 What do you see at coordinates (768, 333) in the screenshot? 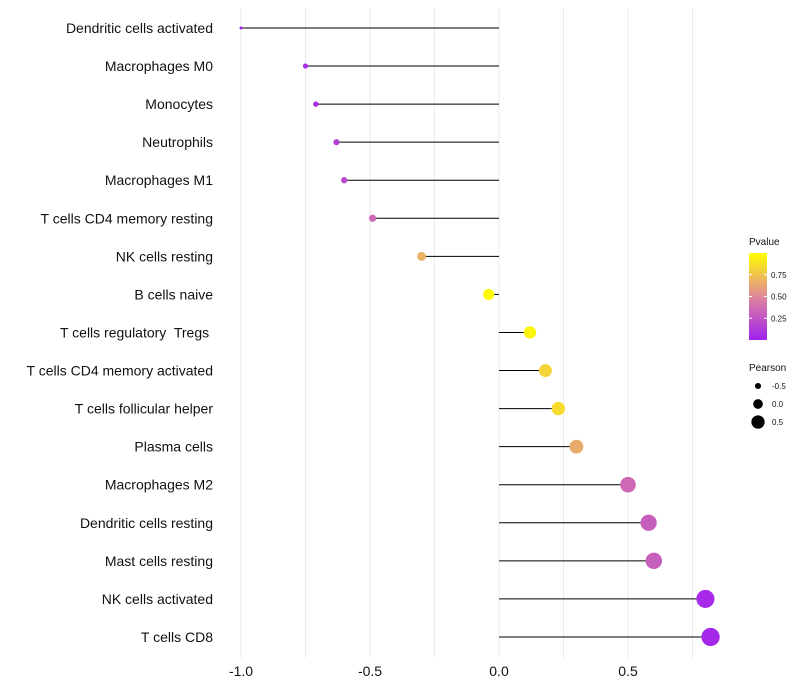
I see `legend: Pvalue 0.25 0.50 0.75 Pearson -0.5 0.0 0.5` at bounding box center [768, 333].